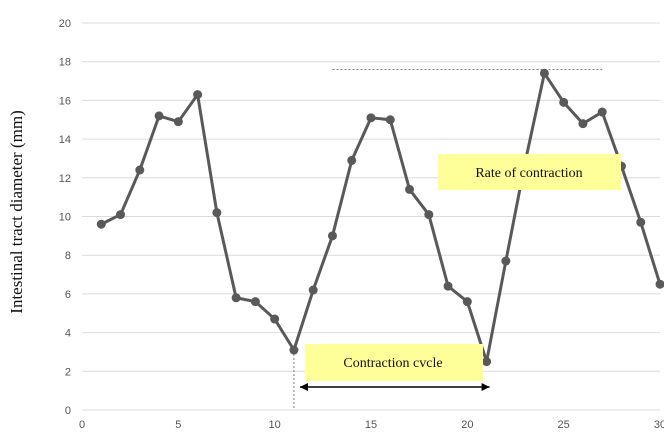 The image size is (664, 437). Describe the element at coordinates (68, 256) in the screenshot. I see `y-tick-label: 8` at that location.